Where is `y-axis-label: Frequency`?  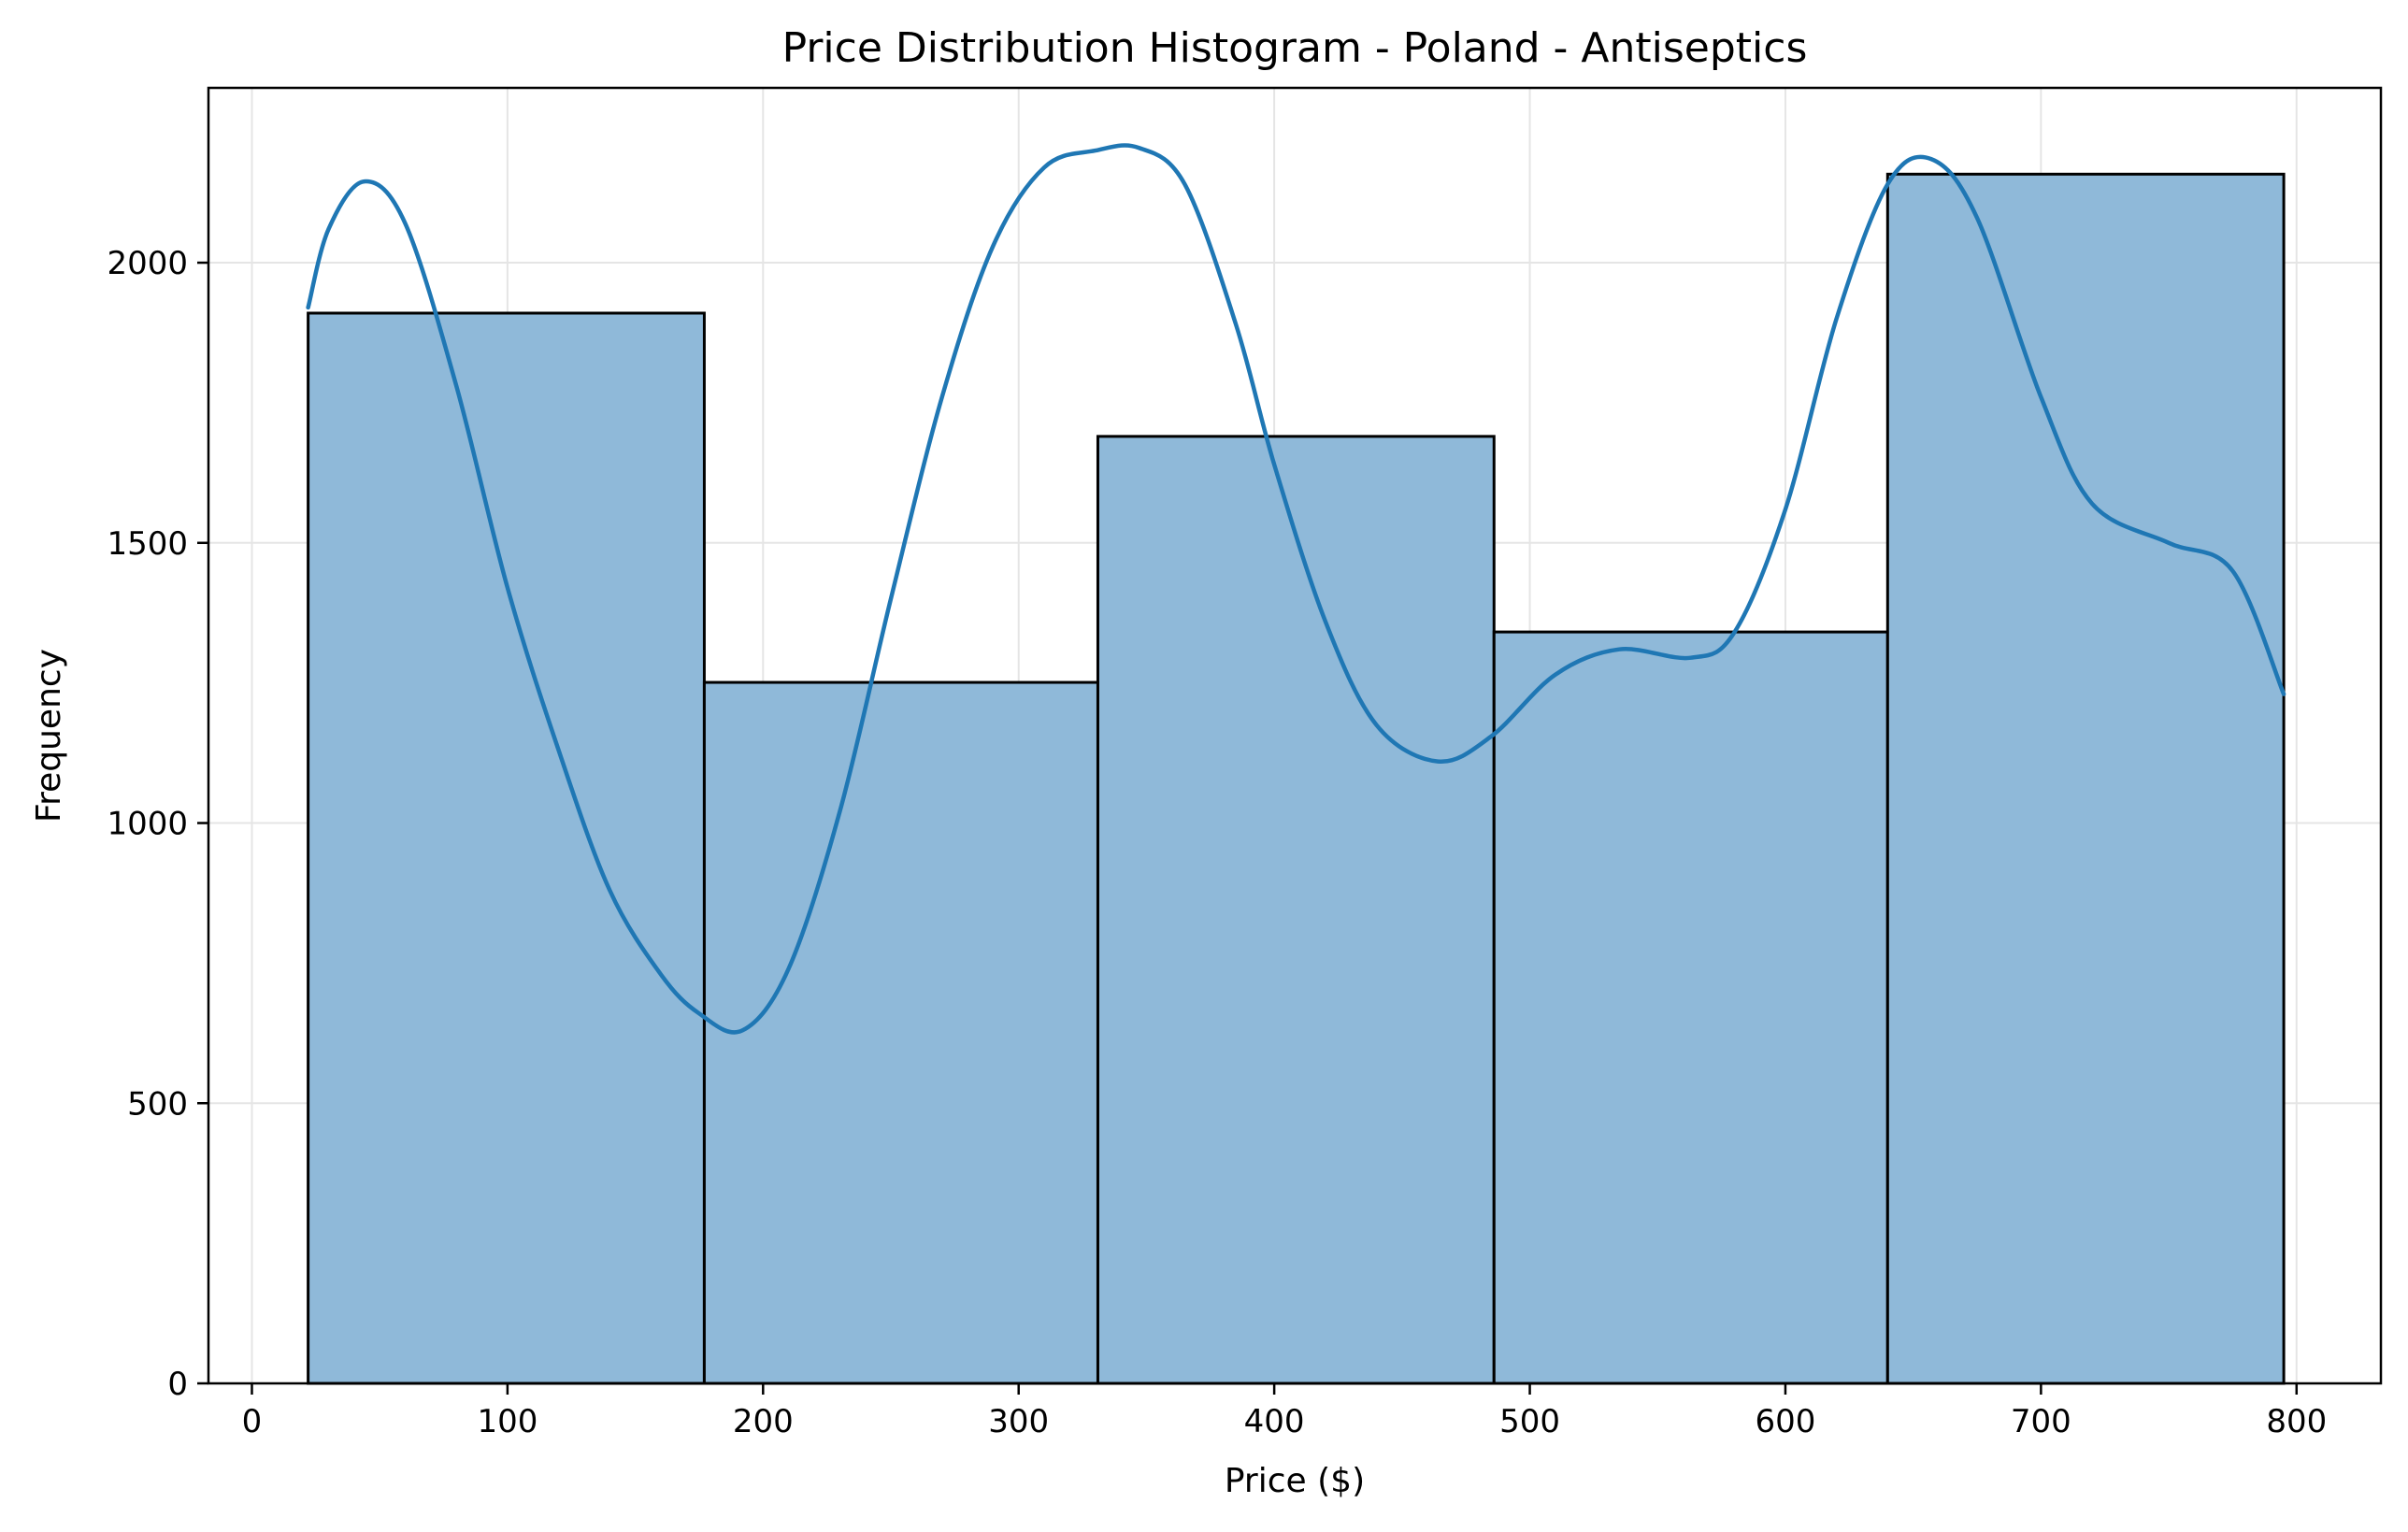
y-axis-label: Frequency is located at coordinates (49, 736).